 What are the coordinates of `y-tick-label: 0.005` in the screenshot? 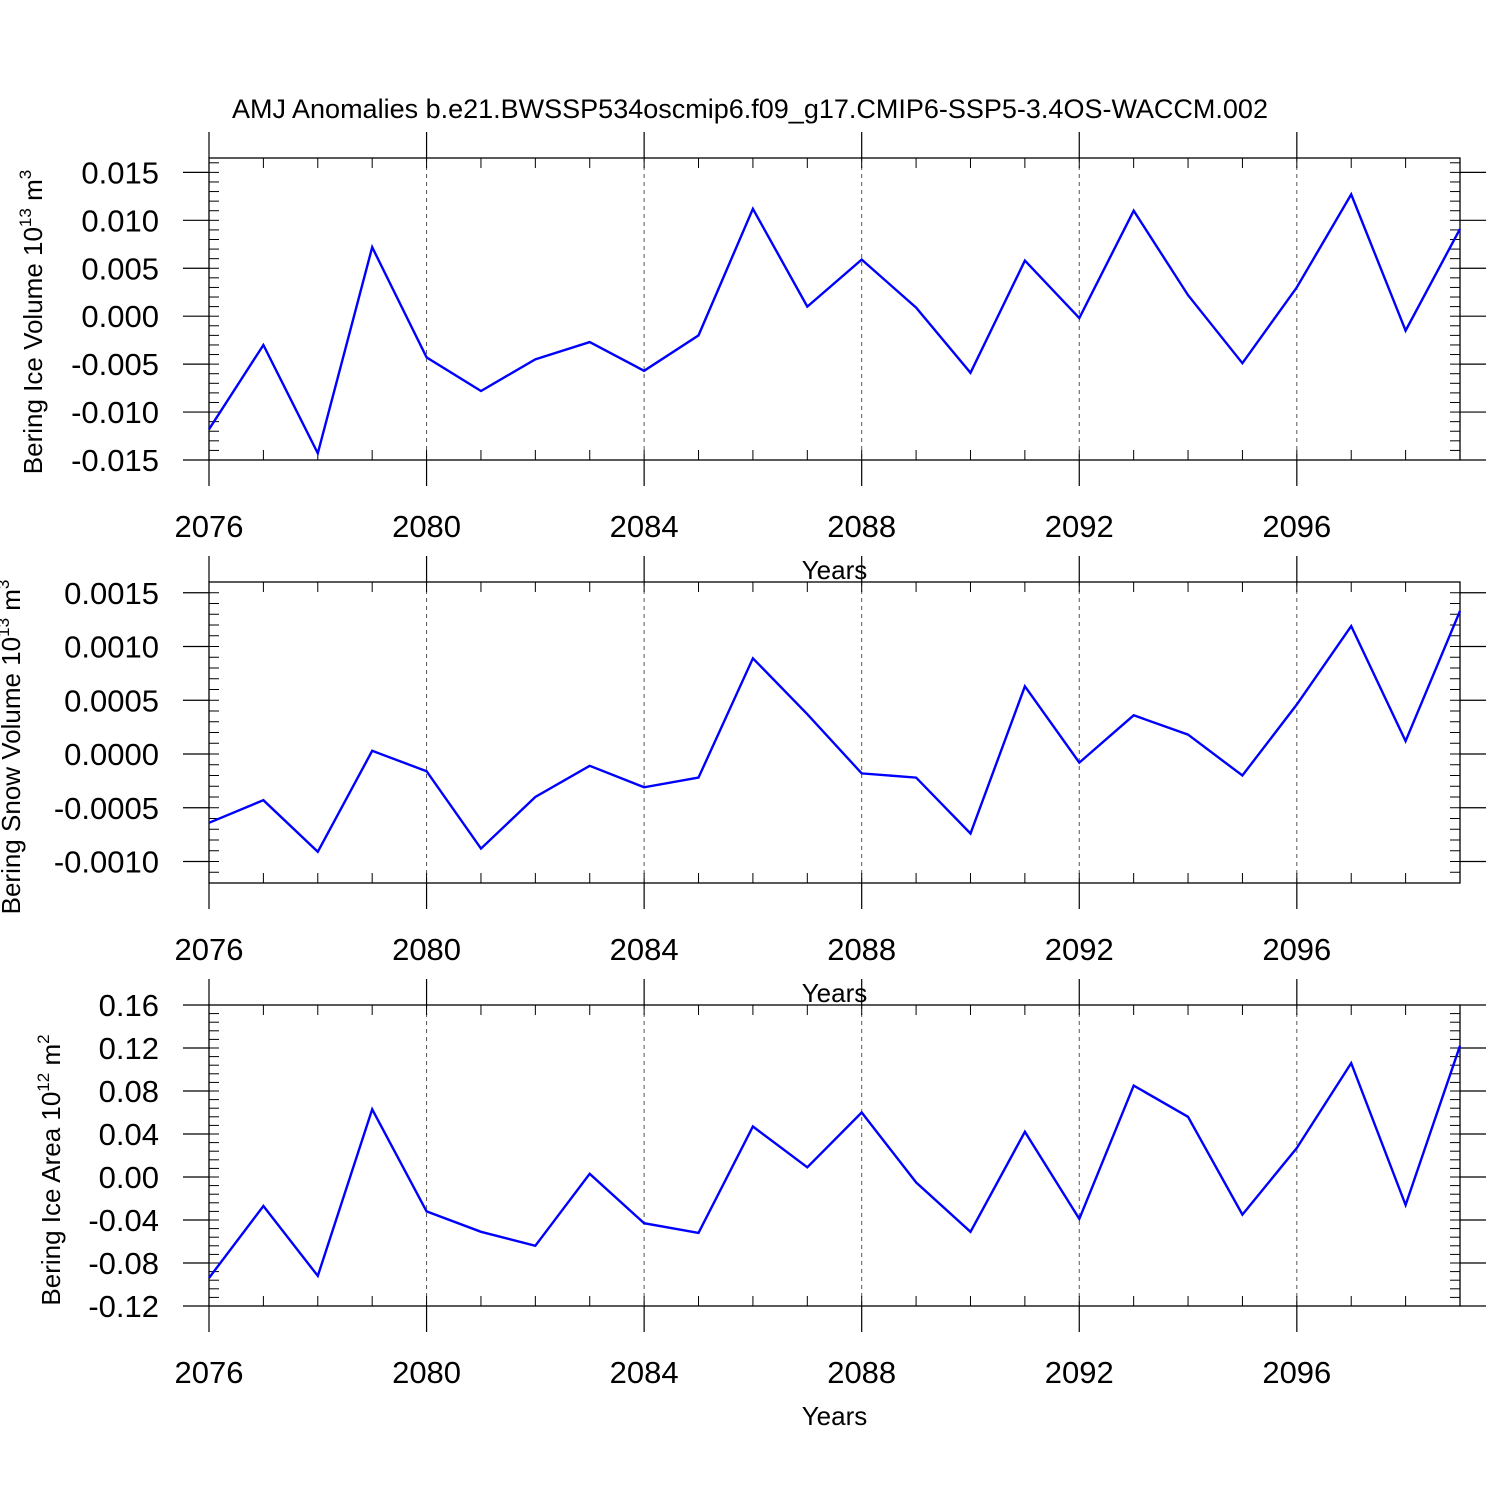 It's located at (120, 268).